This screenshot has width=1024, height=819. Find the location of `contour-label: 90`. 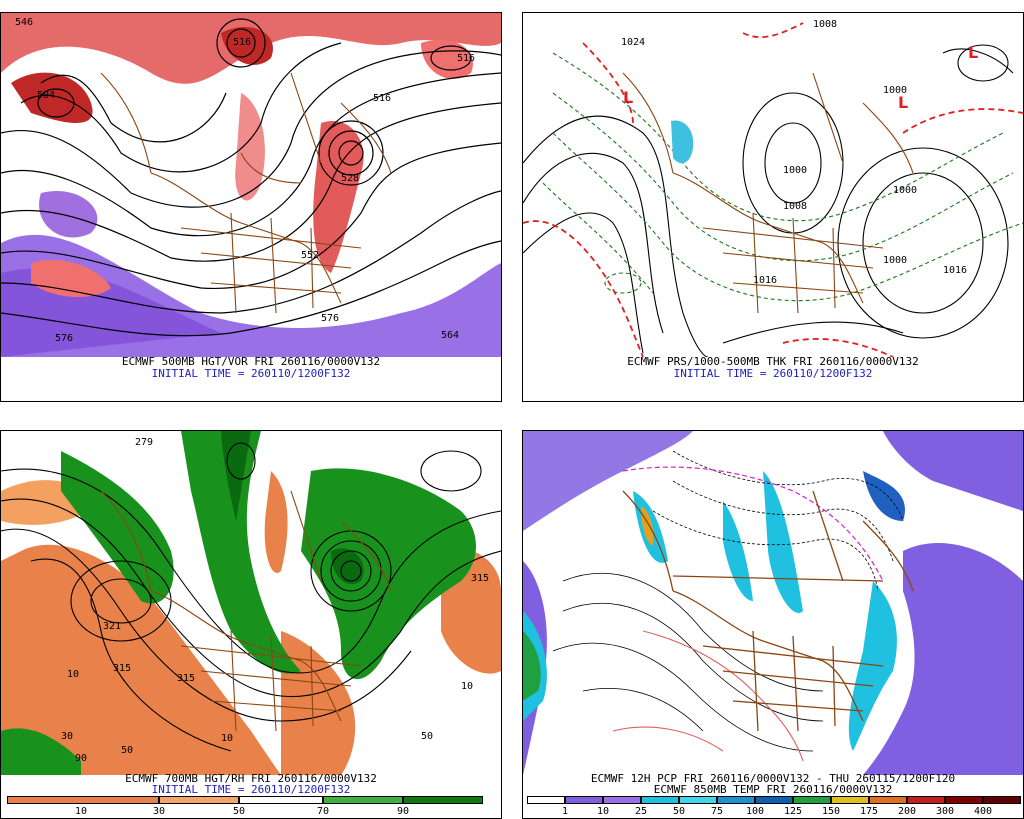

contour-label: 90 is located at coordinates (81, 758).